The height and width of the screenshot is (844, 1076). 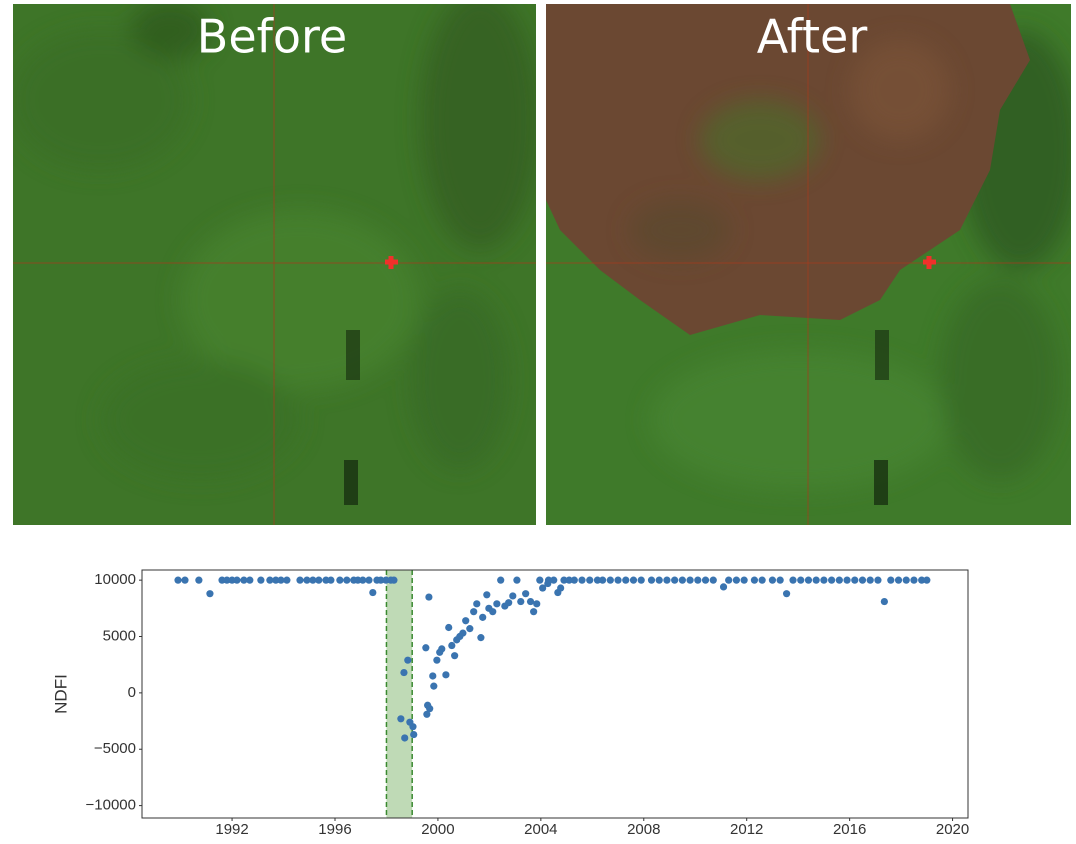 I want to click on y-tick-label: −10000, so click(x=111, y=805).